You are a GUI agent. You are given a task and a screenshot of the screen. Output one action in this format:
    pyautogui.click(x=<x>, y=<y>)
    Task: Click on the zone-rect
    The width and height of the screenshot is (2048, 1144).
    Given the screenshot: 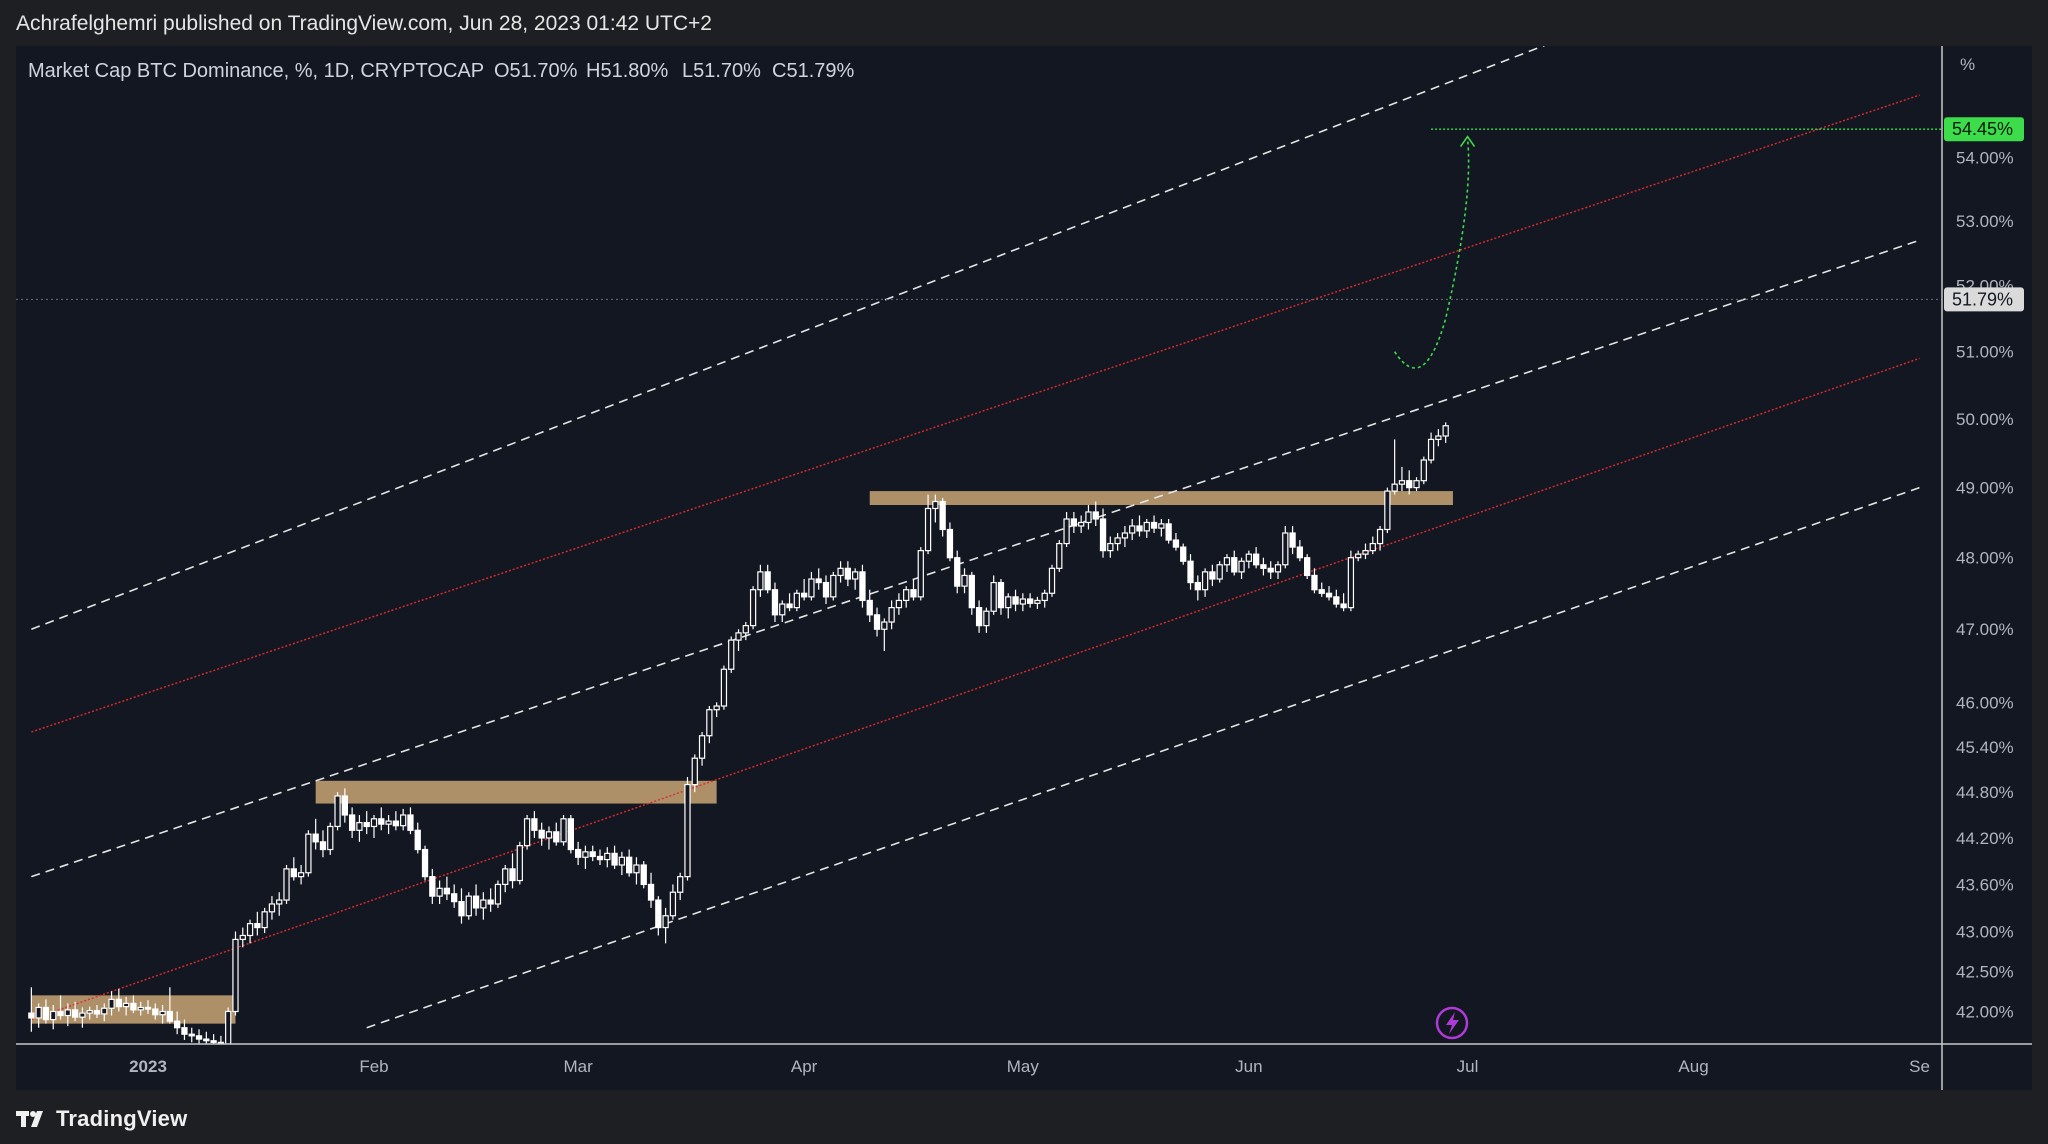 What is the action you would take?
    pyautogui.click(x=516, y=792)
    